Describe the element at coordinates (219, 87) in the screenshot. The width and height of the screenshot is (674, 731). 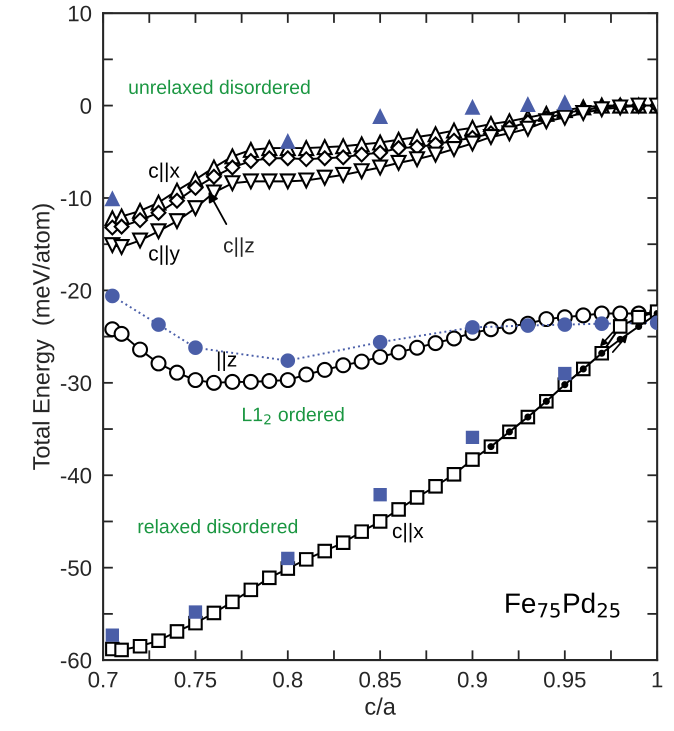
I see `annotation: unrelaxed disordered` at that location.